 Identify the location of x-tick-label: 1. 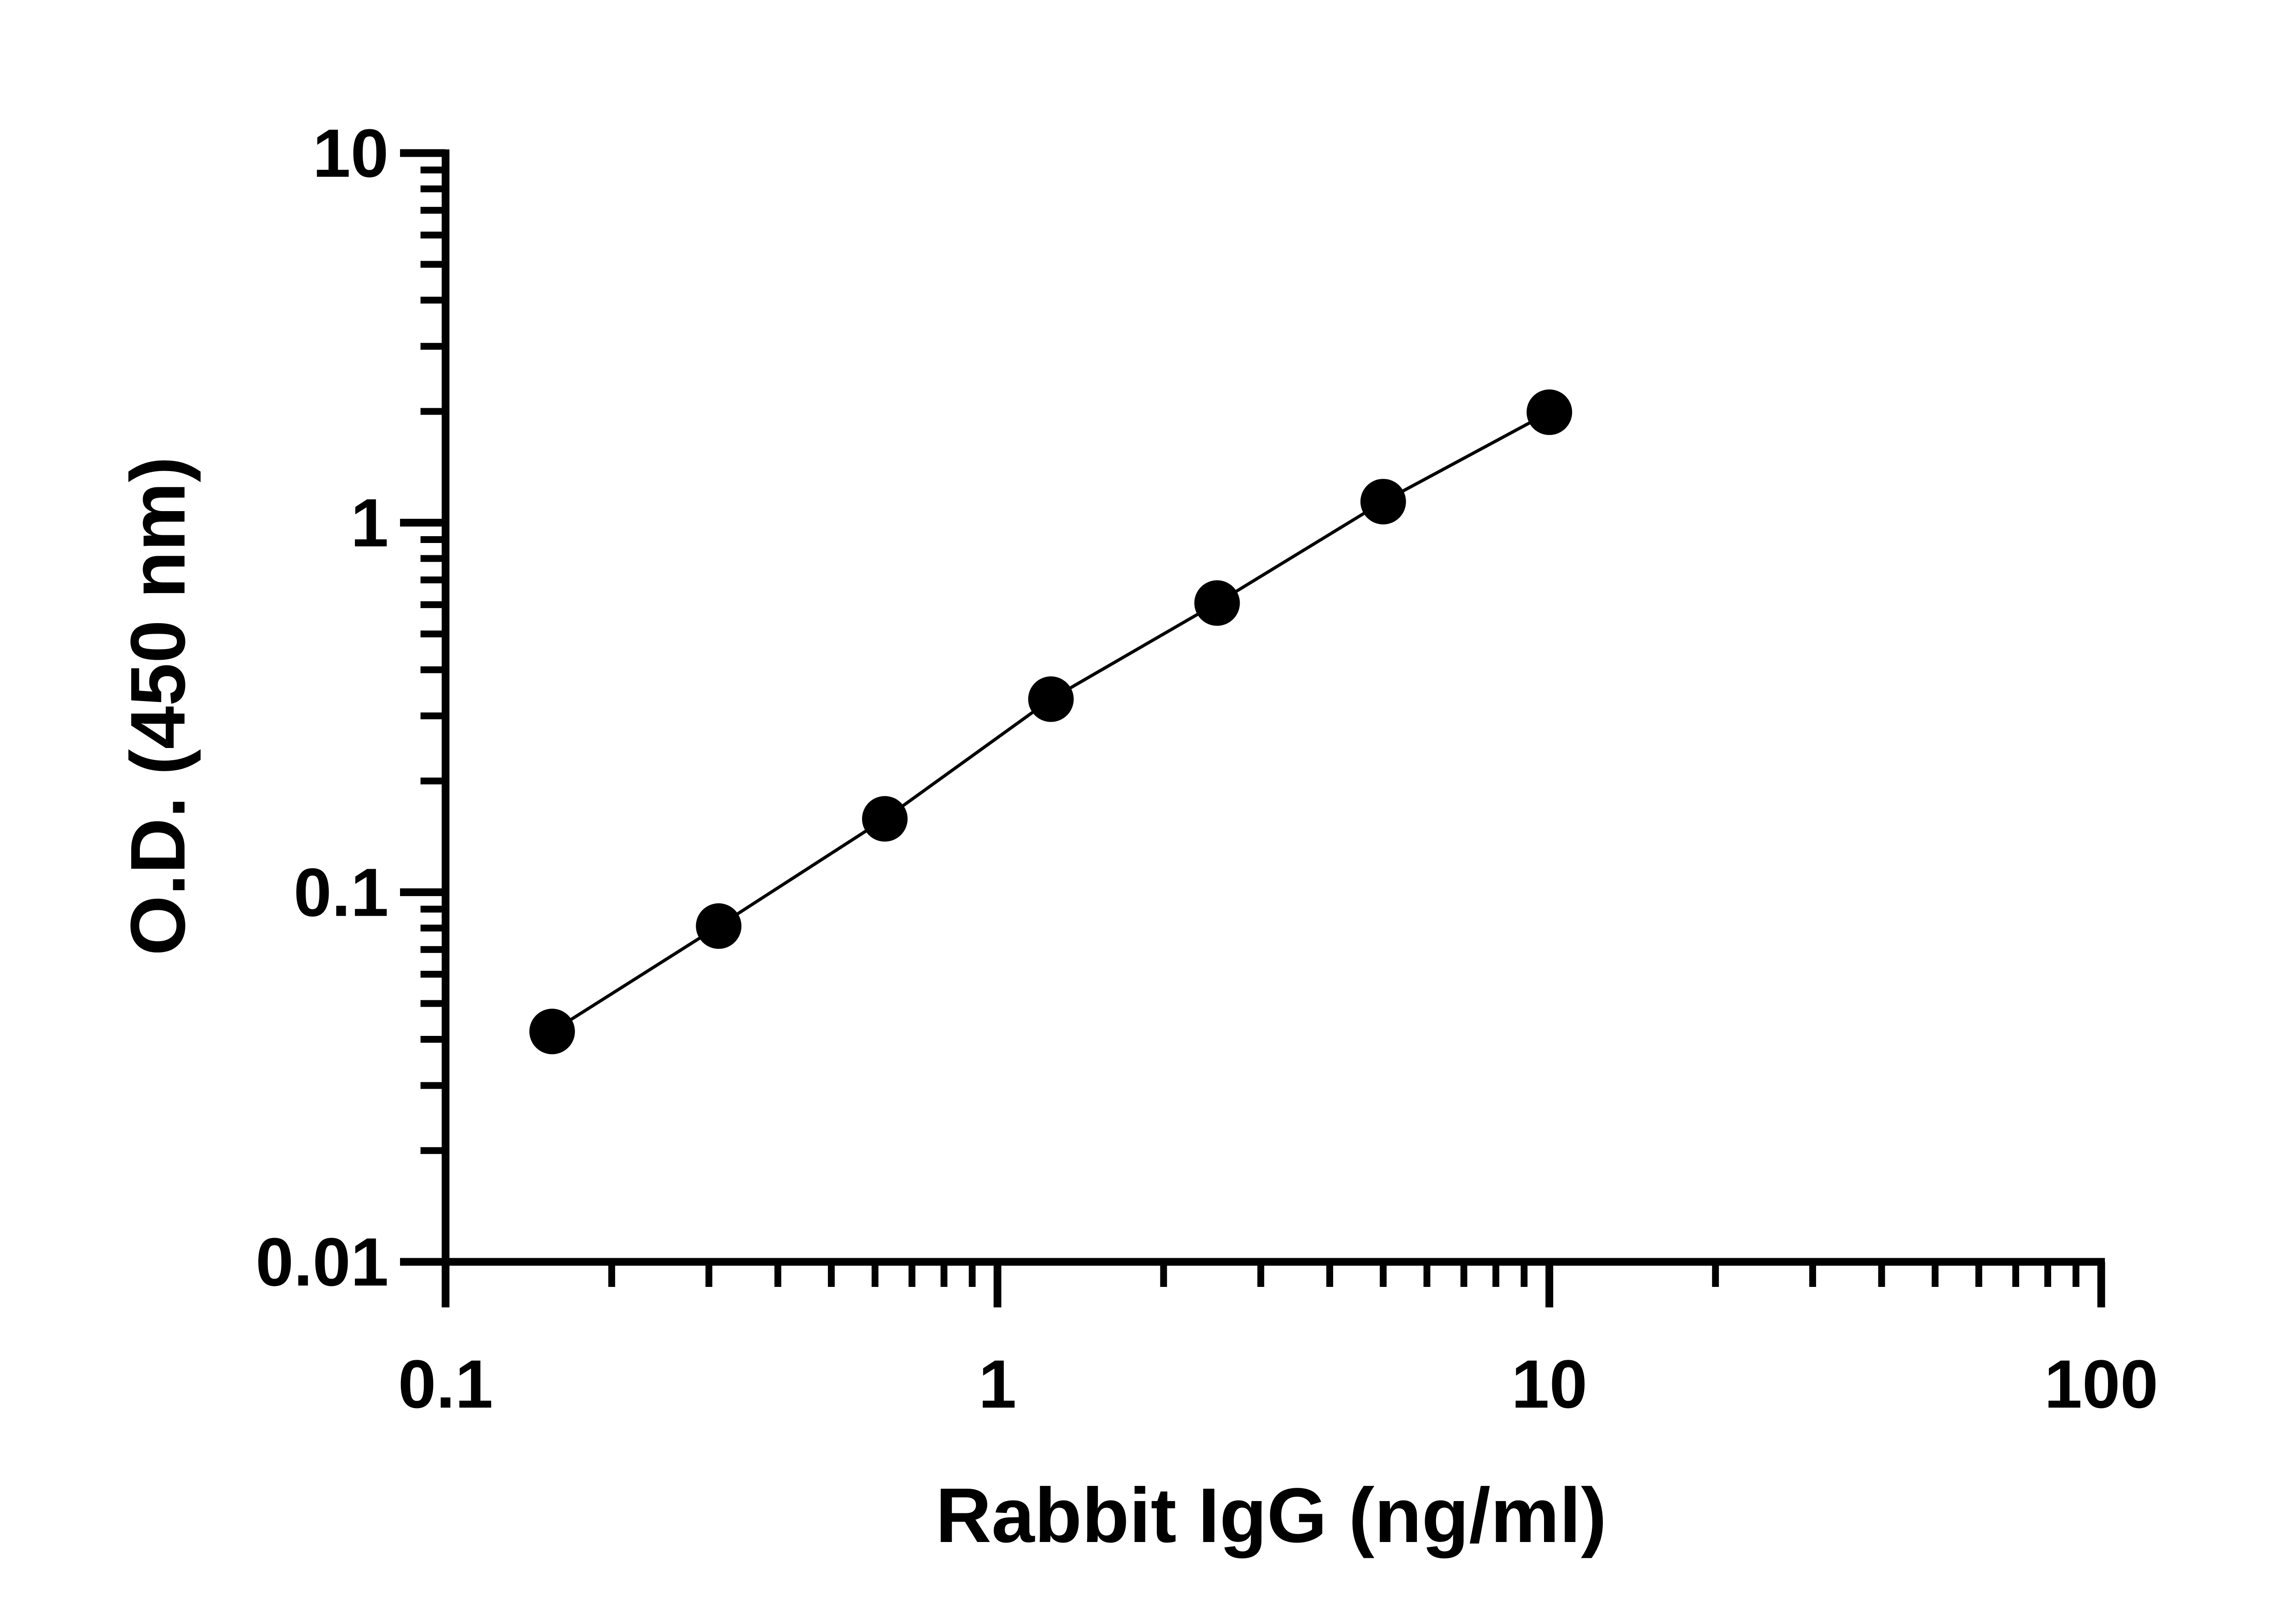
(997, 1384).